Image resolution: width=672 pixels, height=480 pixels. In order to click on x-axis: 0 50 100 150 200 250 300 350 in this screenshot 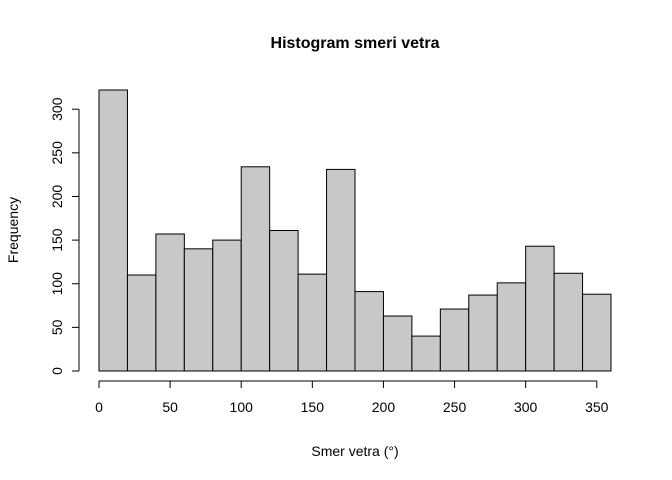, I will do `click(352, 397)`.